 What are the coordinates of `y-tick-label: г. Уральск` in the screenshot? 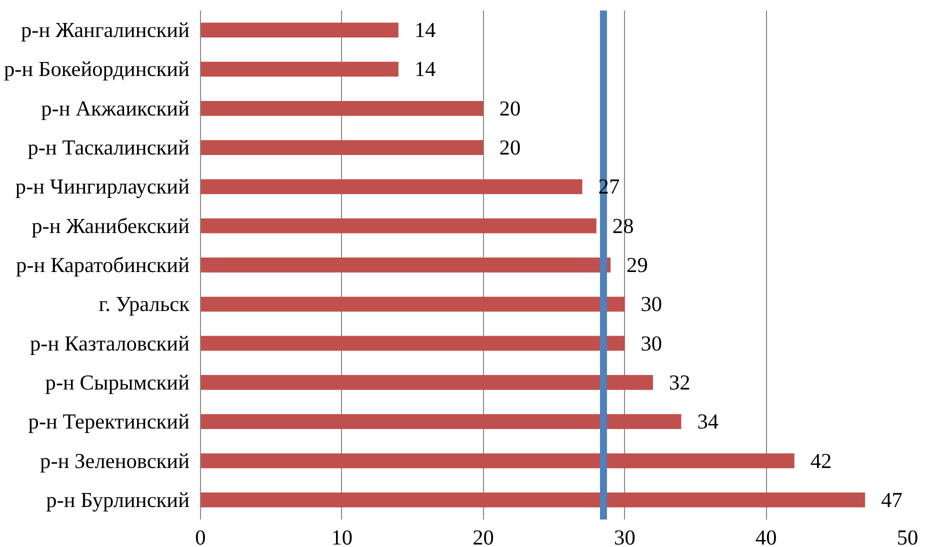 It's located at (144, 304).